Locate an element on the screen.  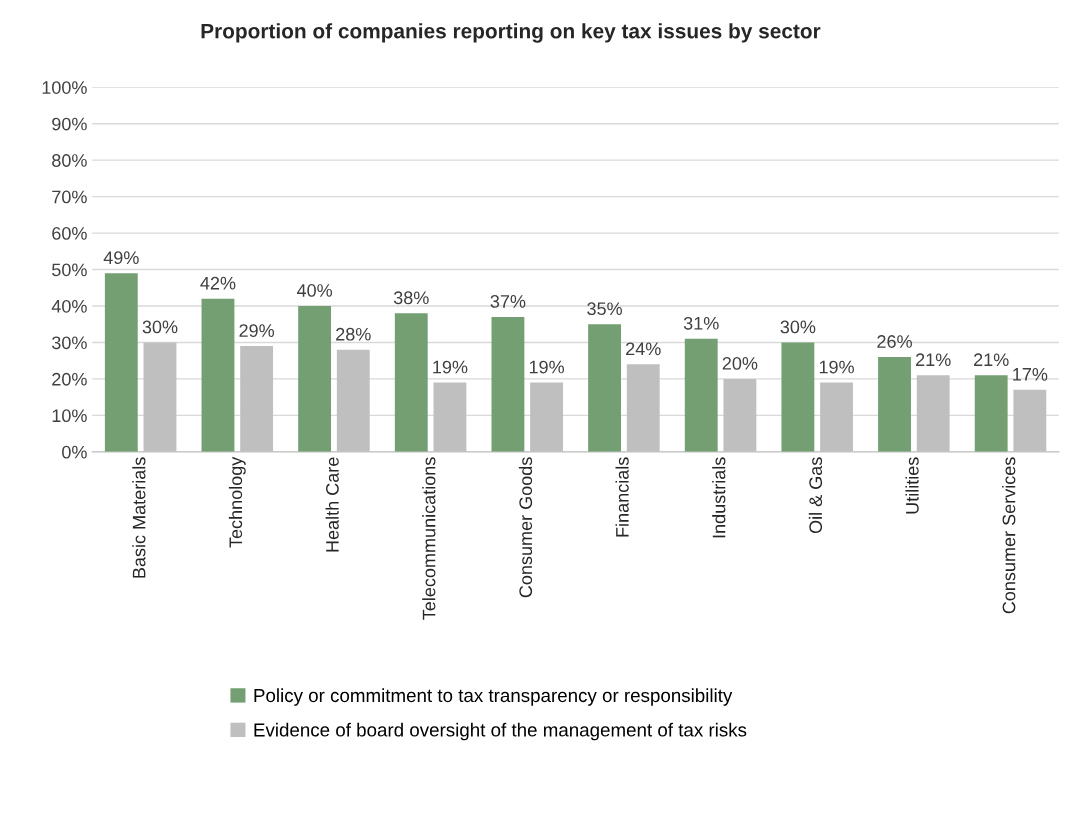
text: 31% is located at coordinates (701, 323).